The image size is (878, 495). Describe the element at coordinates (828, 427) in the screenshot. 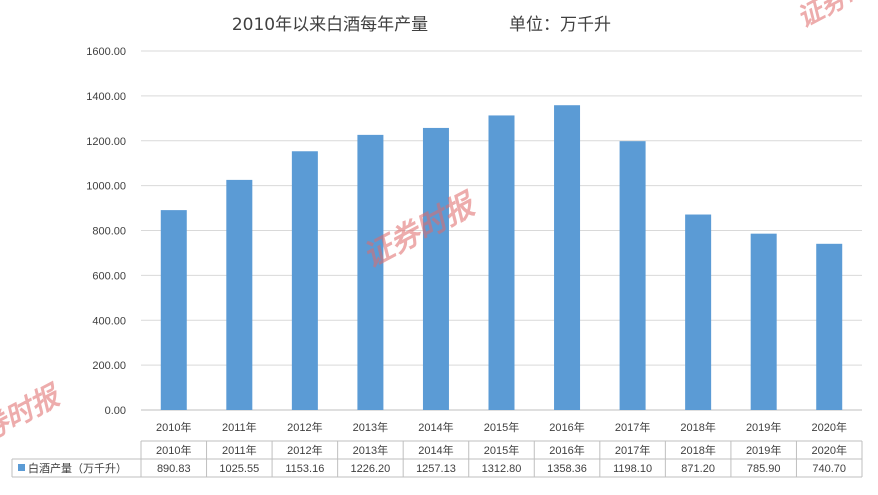

I see `x-tick-label: 2020年` at that location.